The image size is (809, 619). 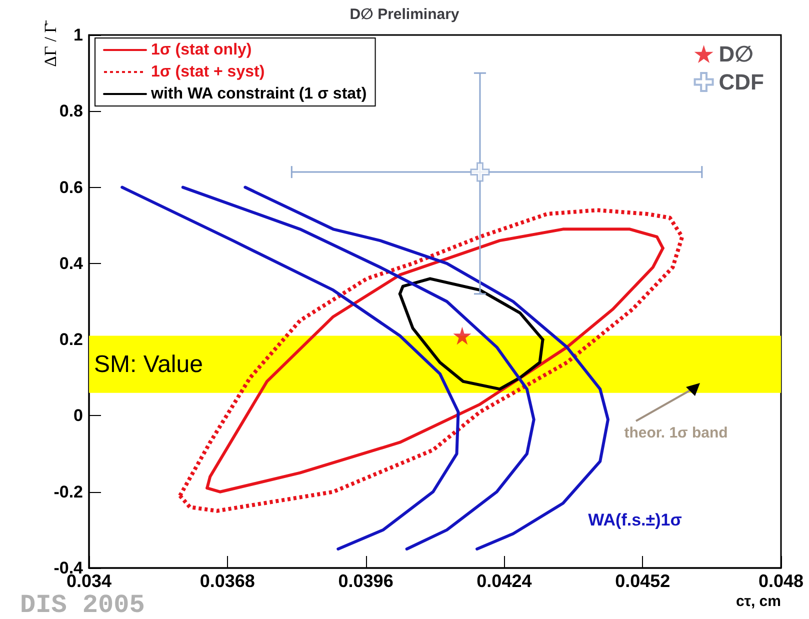 What do you see at coordinates (50, 43) in the screenshot?
I see `y-axis-title: ΔΓ / Γ̄` at bounding box center [50, 43].